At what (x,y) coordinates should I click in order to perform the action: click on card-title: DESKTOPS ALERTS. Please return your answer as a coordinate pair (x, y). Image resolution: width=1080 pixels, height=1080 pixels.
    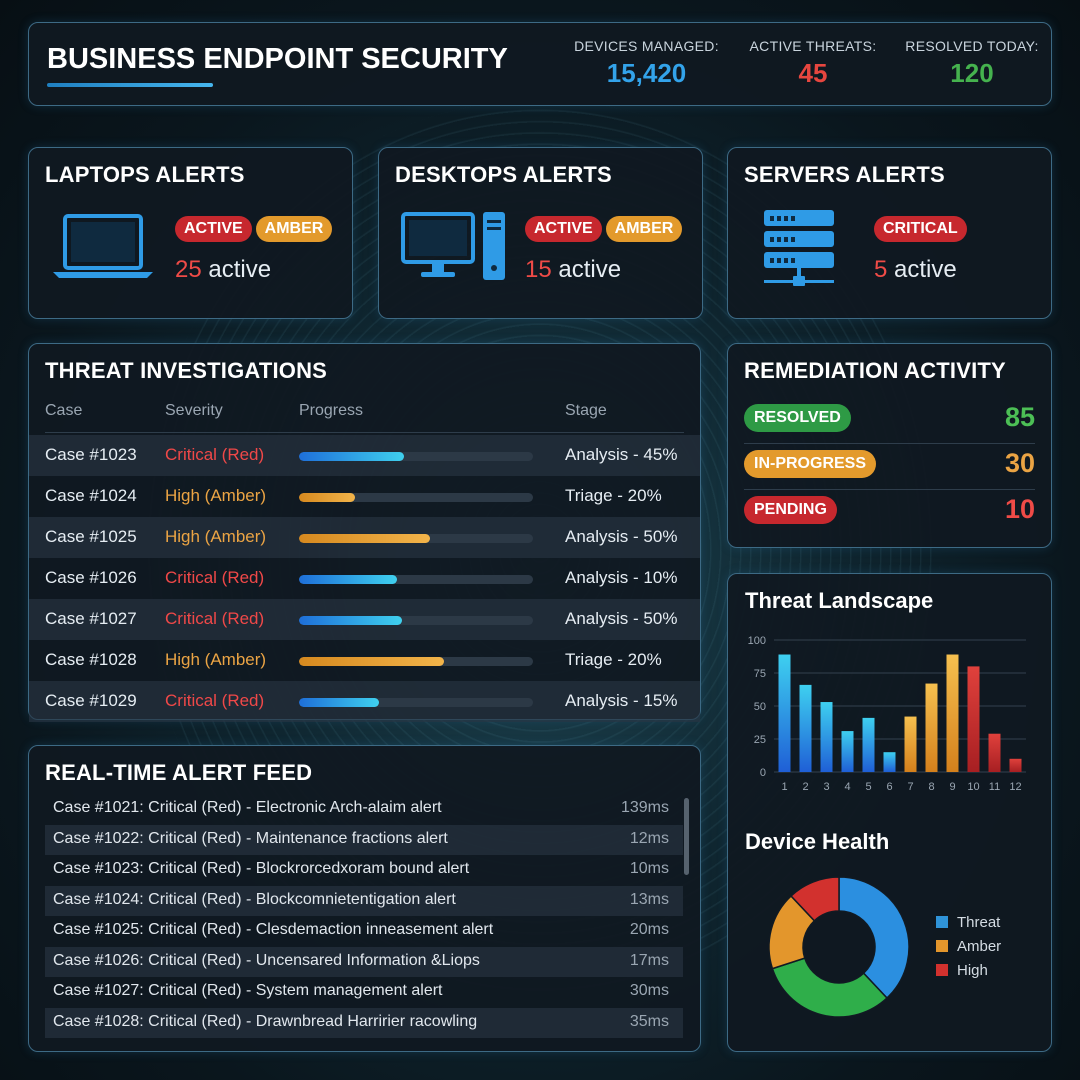
    Looking at the image, I should click on (503, 174).